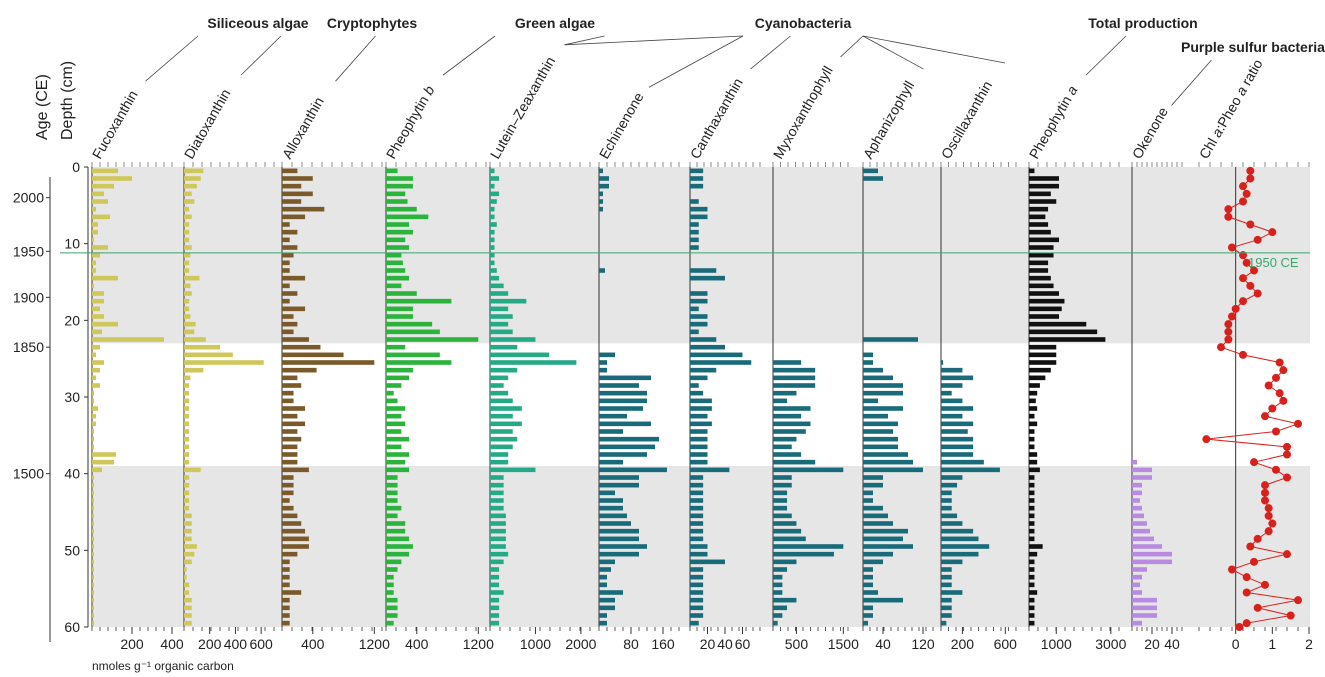 The width and height of the screenshot is (1325, 677). I want to click on reference-line-layer: 1950 CE, so click(685, 261).